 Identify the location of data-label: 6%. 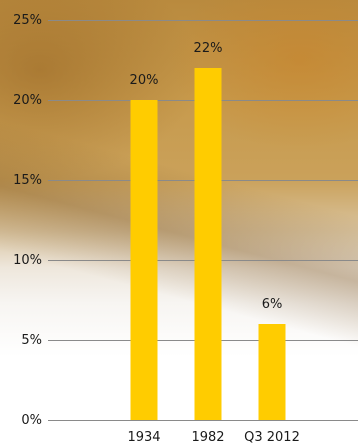
(272, 304).